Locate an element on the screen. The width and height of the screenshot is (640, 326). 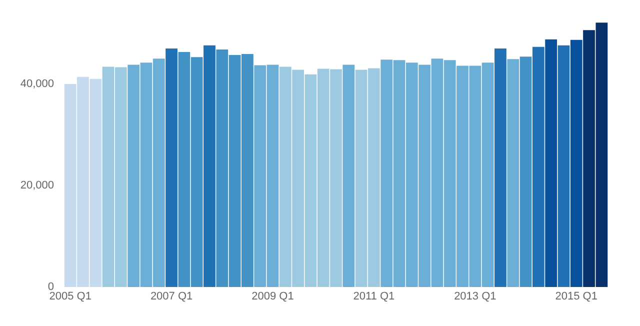
x-tick-label: 2015 Q1 is located at coordinates (576, 296).